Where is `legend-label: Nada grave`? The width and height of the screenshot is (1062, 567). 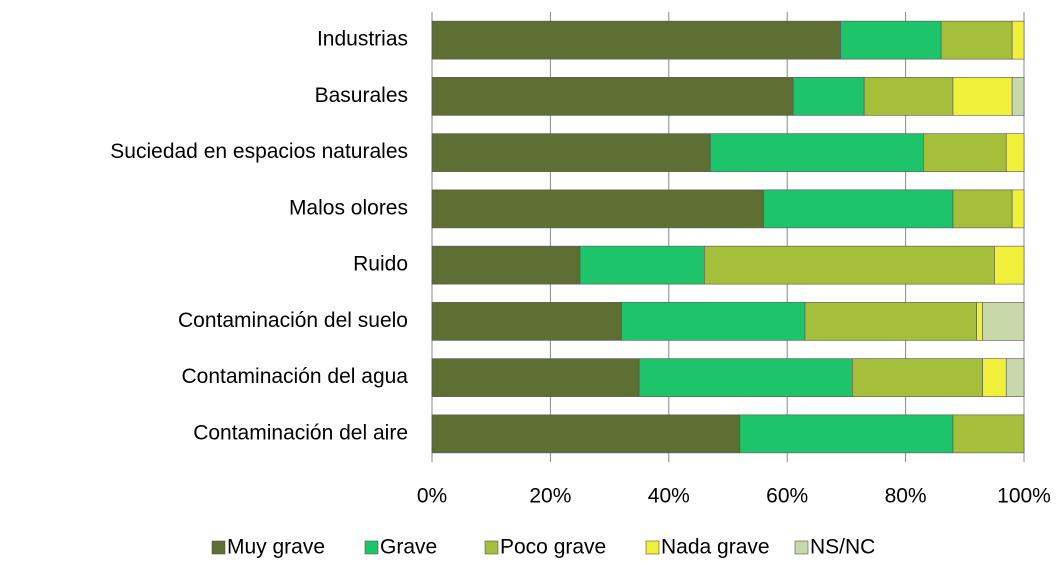 legend-label: Nada grave is located at coordinates (715, 547).